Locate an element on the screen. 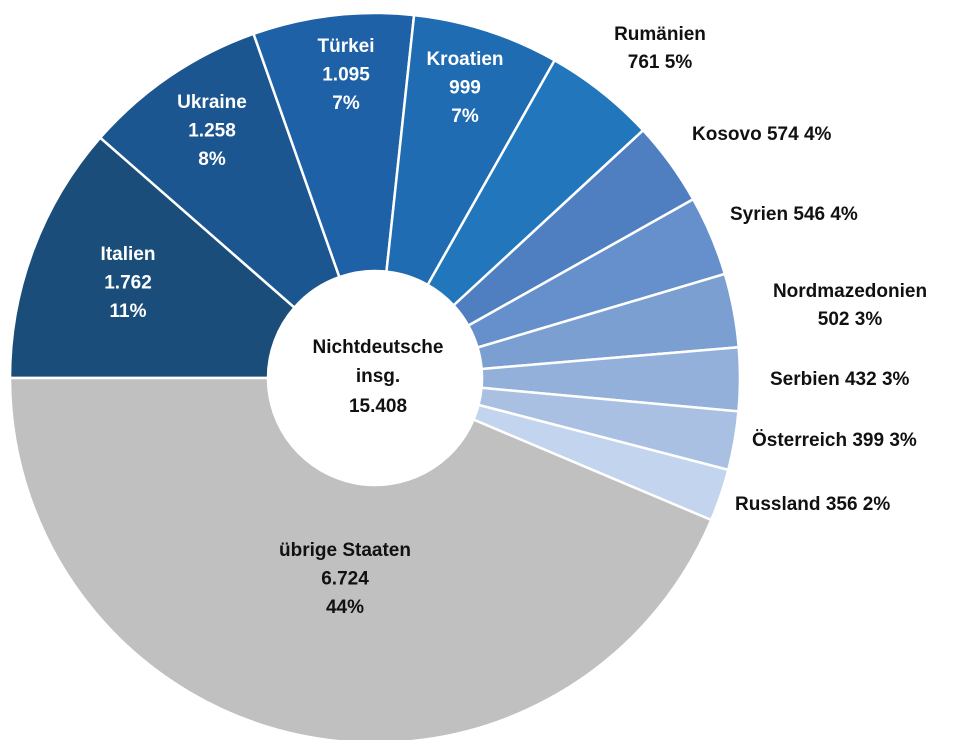  slice-value: 574 is located at coordinates (783, 134).